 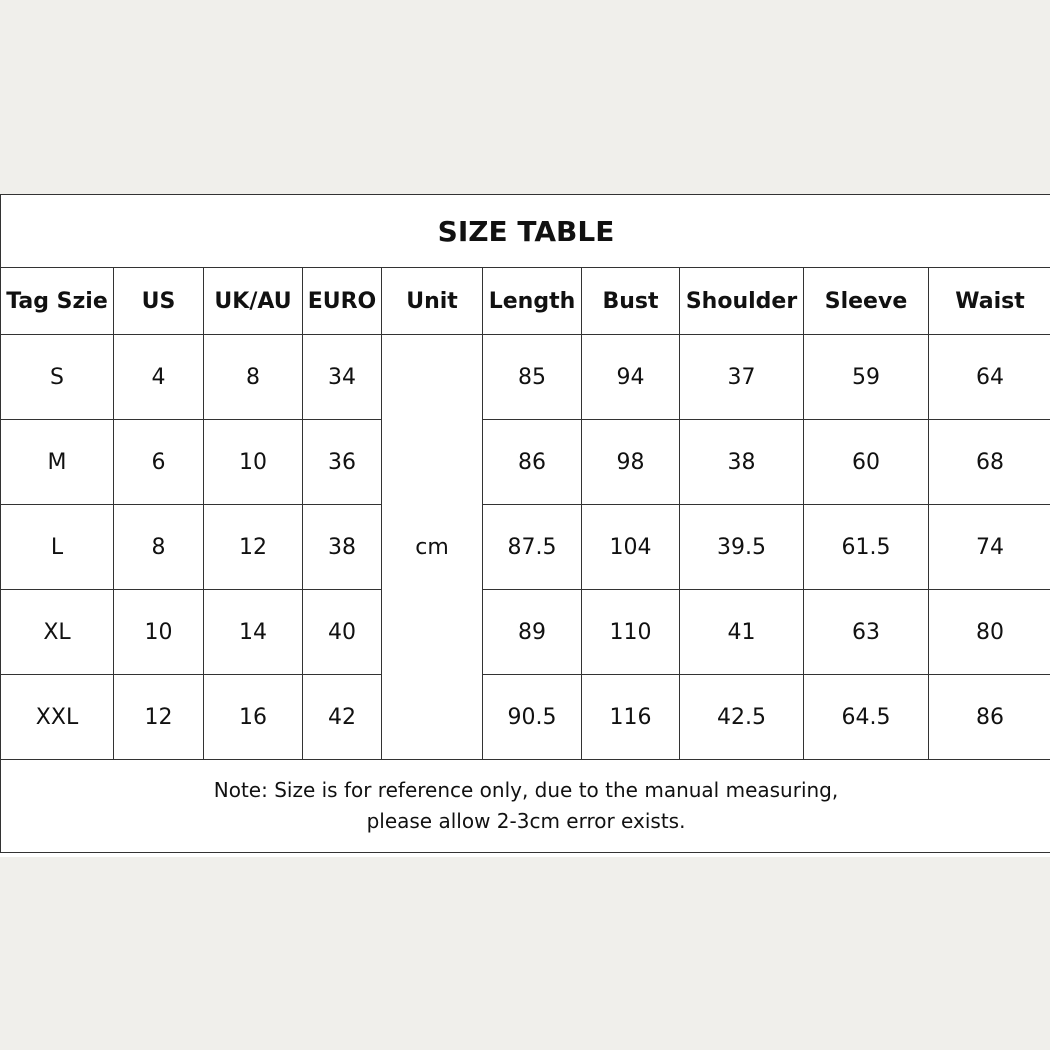 I want to click on table-cell: 64.5, so click(x=866, y=717).